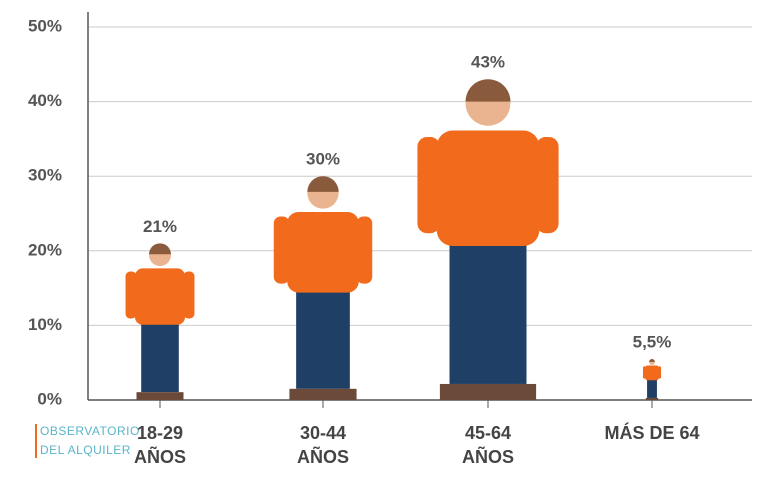 This screenshot has width=775, height=490. Describe the element at coordinates (45, 249) in the screenshot. I see `y-tick-label: 20%` at that location.